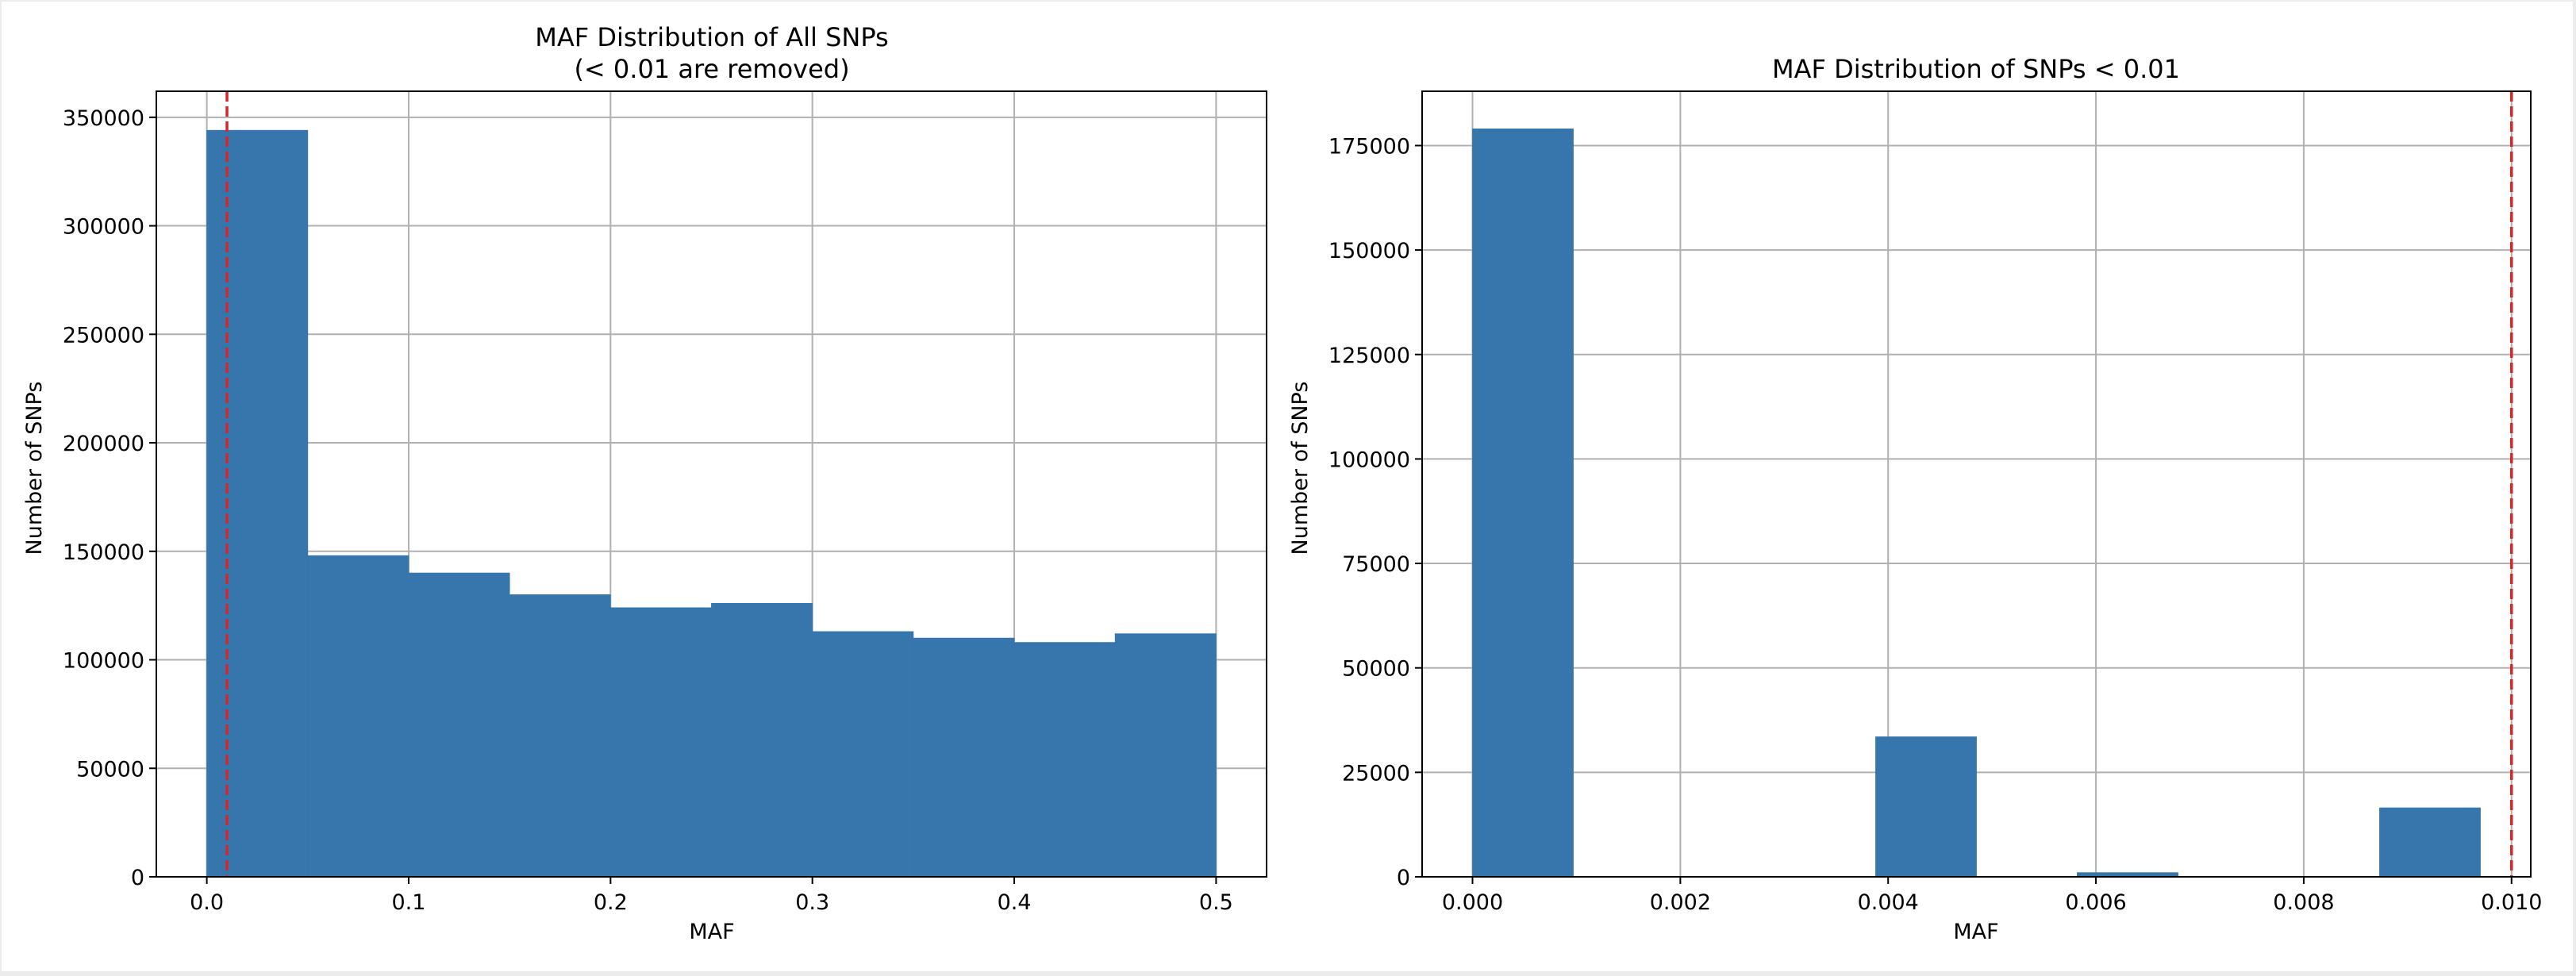  I want to click on x-ticks: 0.000 0.002 0.004 0.006 0.008 0.010, so click(1992, 896).